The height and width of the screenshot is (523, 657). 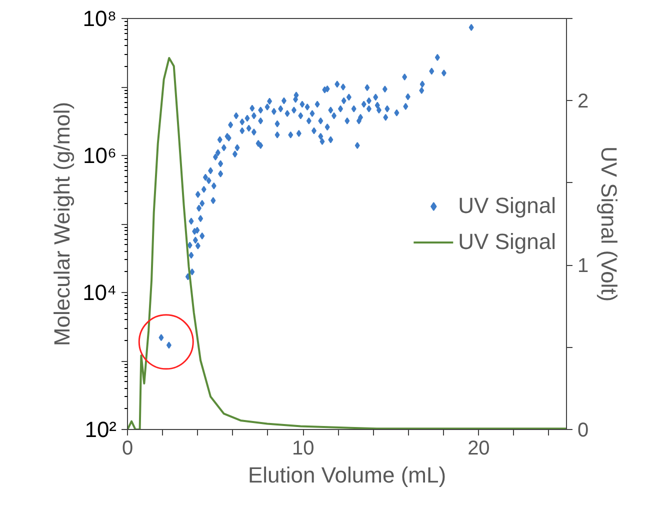 I want to click on x-tick-label: 10, so click(x=303, y=449).